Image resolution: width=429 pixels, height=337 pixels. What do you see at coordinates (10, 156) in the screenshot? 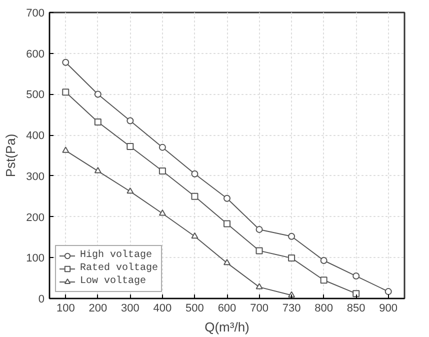
I see `y-axis-title: Pst(Pa)` at bounding box center [10, 156].